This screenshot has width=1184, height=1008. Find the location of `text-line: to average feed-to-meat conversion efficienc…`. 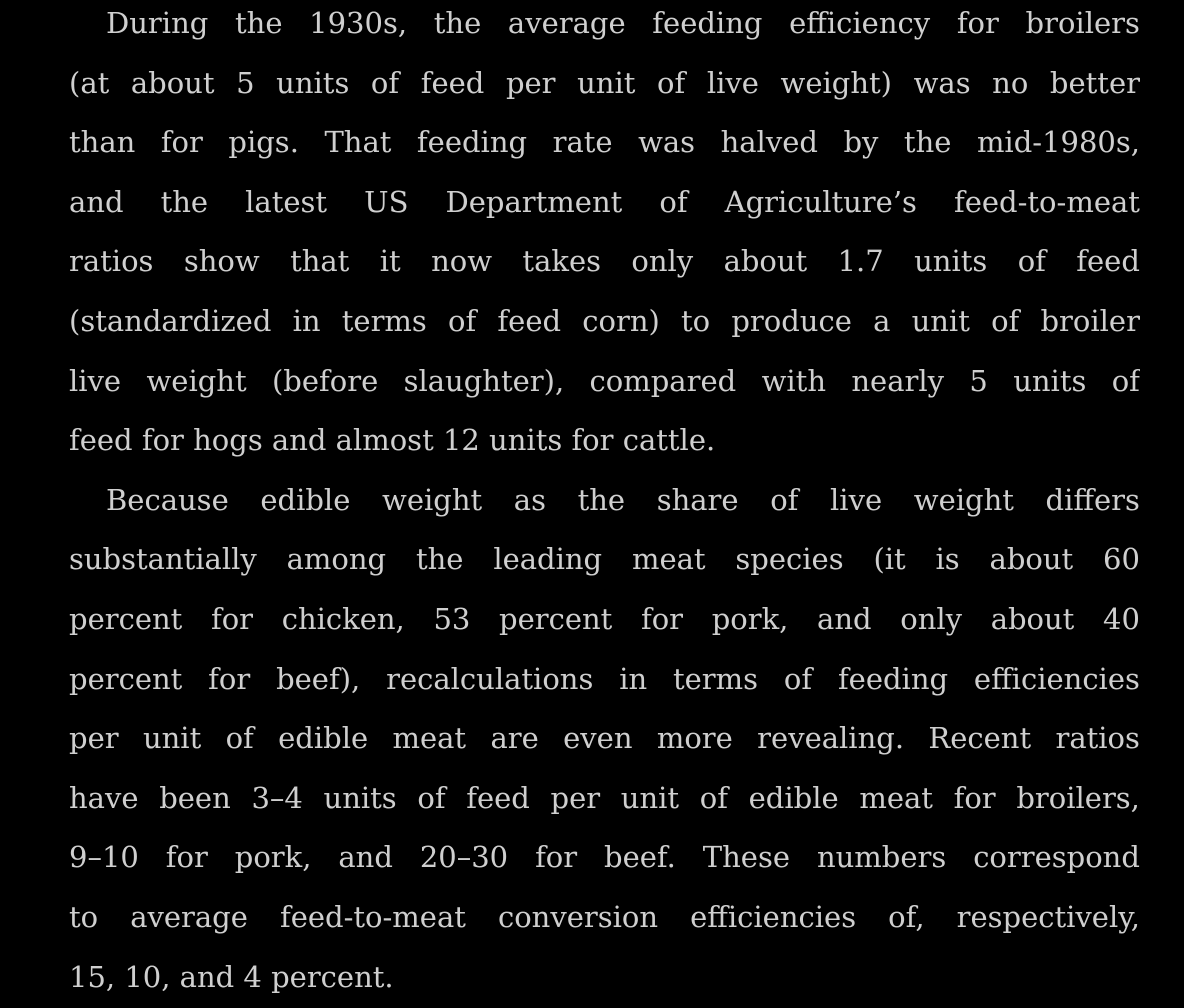

text-line: to average feed-to-meat conversion efficienc… is located at coordinates (604, 917).